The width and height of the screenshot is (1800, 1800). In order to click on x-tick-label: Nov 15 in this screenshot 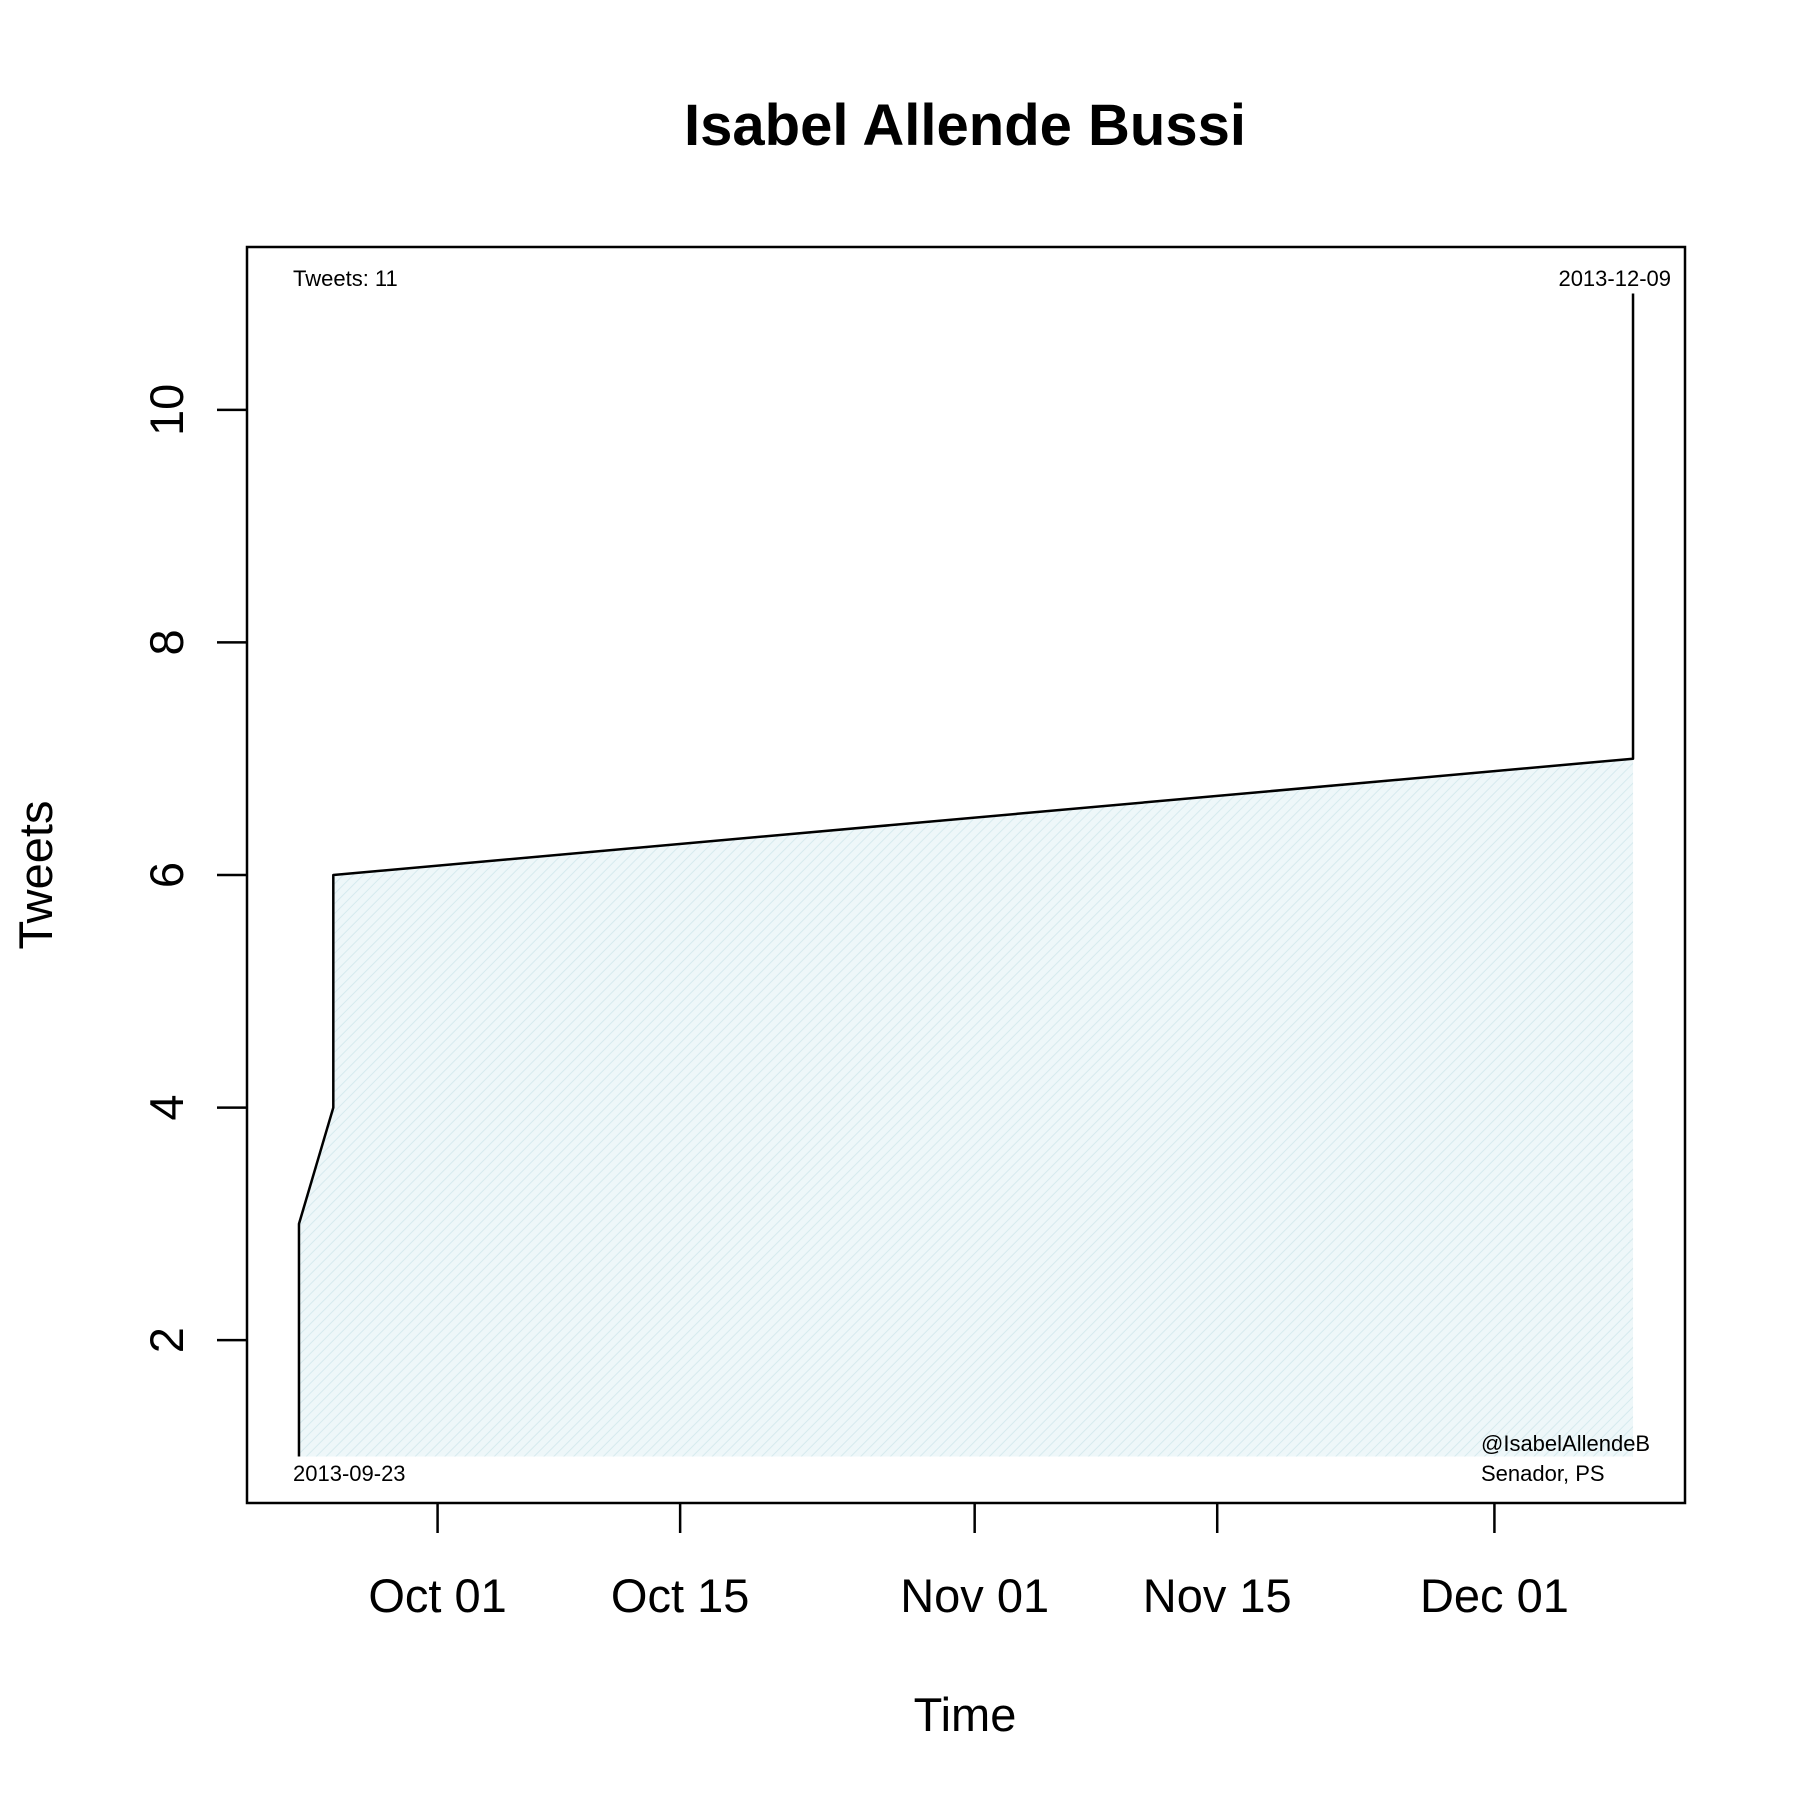, I will do `click(1217, 1595)`.